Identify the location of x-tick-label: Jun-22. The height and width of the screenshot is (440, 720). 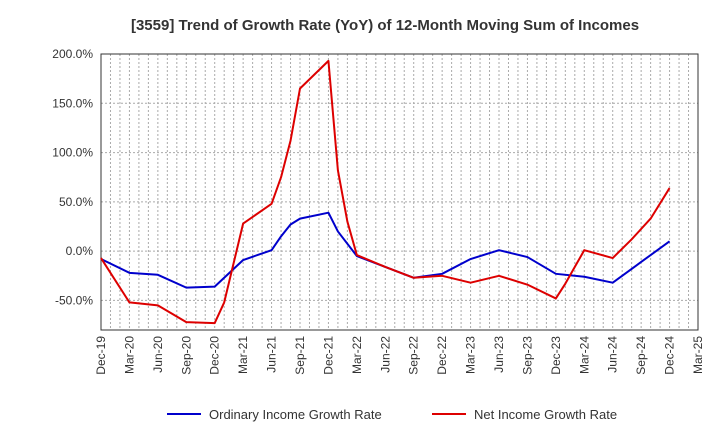
(385, 354).